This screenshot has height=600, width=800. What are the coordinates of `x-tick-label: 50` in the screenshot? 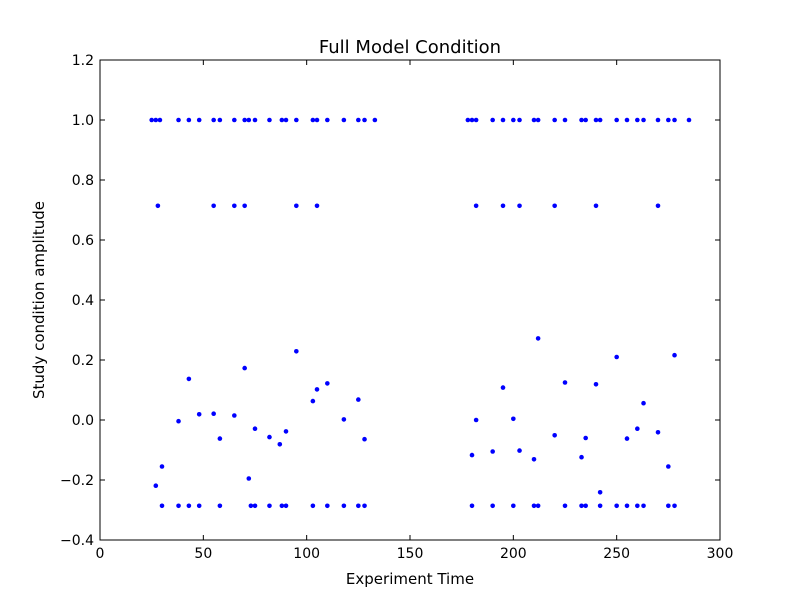 It's located at (203, 554).